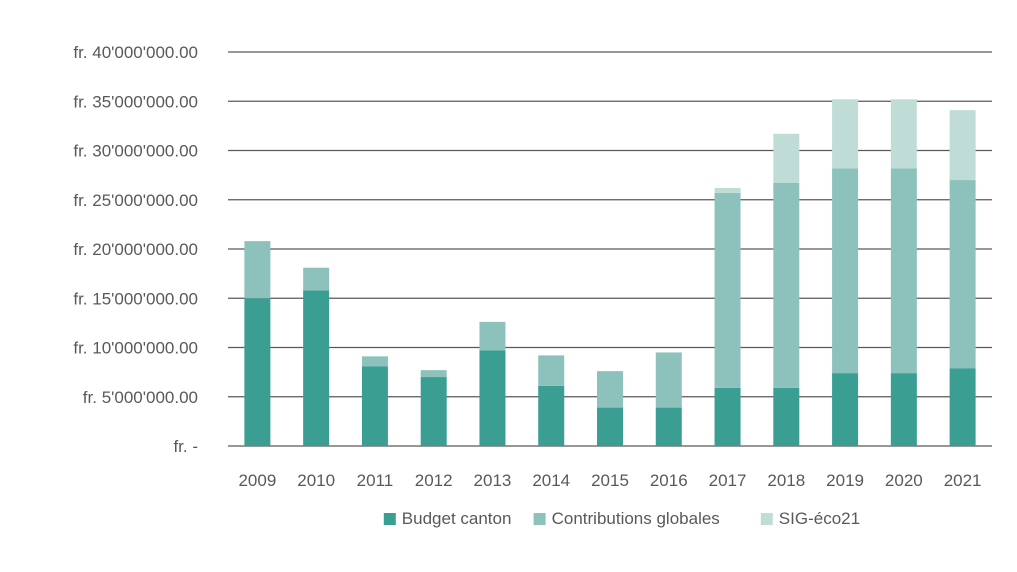 The width and height of the screenshot is (1017, 572). Describe the element at coordinates (903, 134) in the screenshot. I see `bar-sig-co21-2020` at that location.